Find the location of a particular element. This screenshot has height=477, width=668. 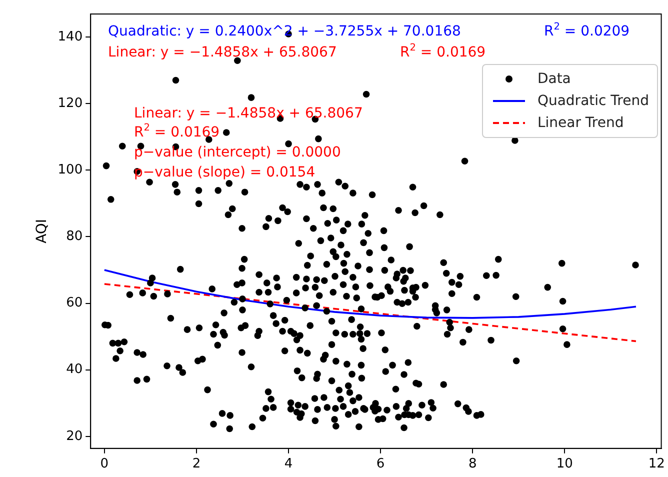

legend-label: Linear Trend is located at coordinates (580, 123).